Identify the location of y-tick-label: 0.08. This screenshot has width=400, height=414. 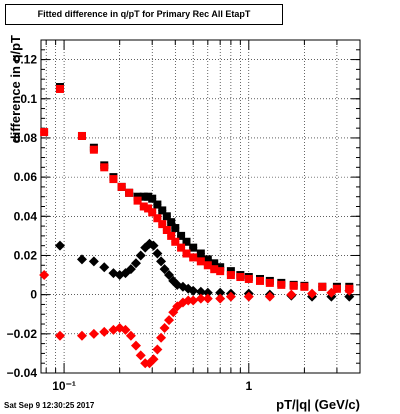
(26, 138).